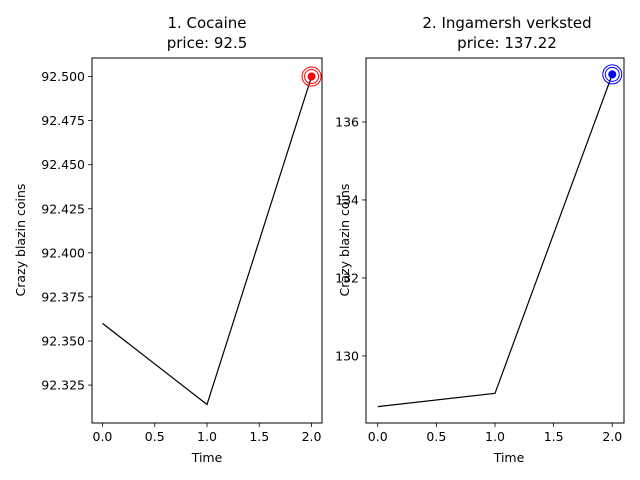 Image resolution: width=640 pixels, height=480 pixels. I want to click on chart-2-x-axis-label: Time, so click(509, 457).